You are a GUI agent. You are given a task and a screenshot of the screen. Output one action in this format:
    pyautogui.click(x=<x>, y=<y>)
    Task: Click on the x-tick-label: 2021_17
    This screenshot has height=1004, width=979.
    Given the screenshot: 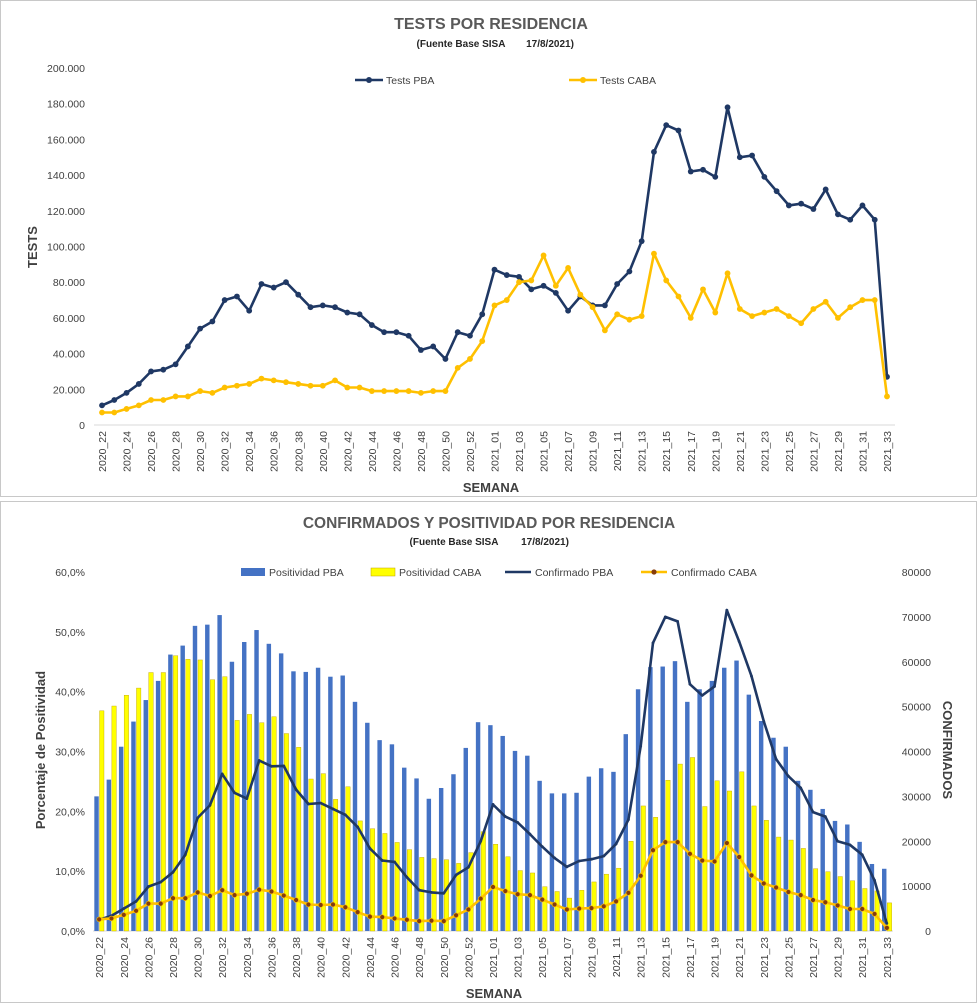 What is the action you would take?
    pyautogui.click(x=692, y=451)
    